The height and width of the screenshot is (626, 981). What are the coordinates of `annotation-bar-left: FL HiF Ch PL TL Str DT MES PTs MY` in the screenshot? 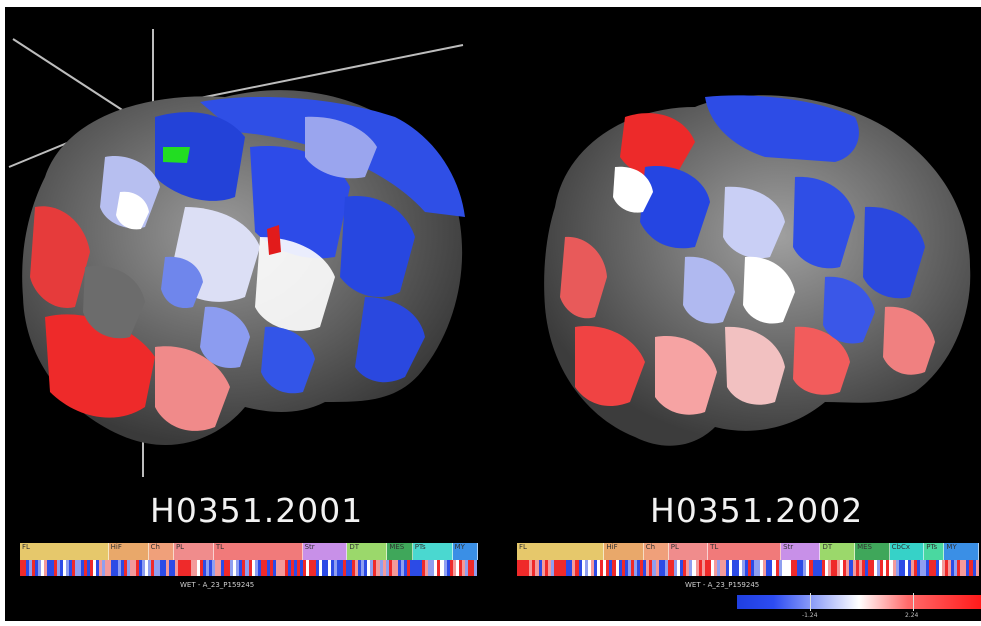 It's located at (249, 560).